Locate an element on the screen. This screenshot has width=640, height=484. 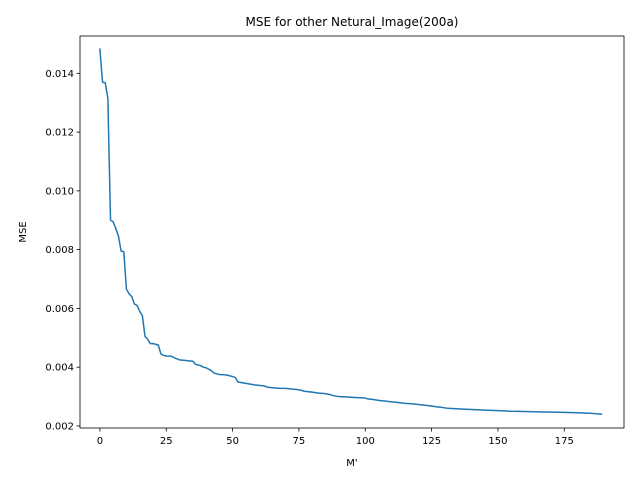
y-tick-label: 0.012 is located at coordinates (59, 133).